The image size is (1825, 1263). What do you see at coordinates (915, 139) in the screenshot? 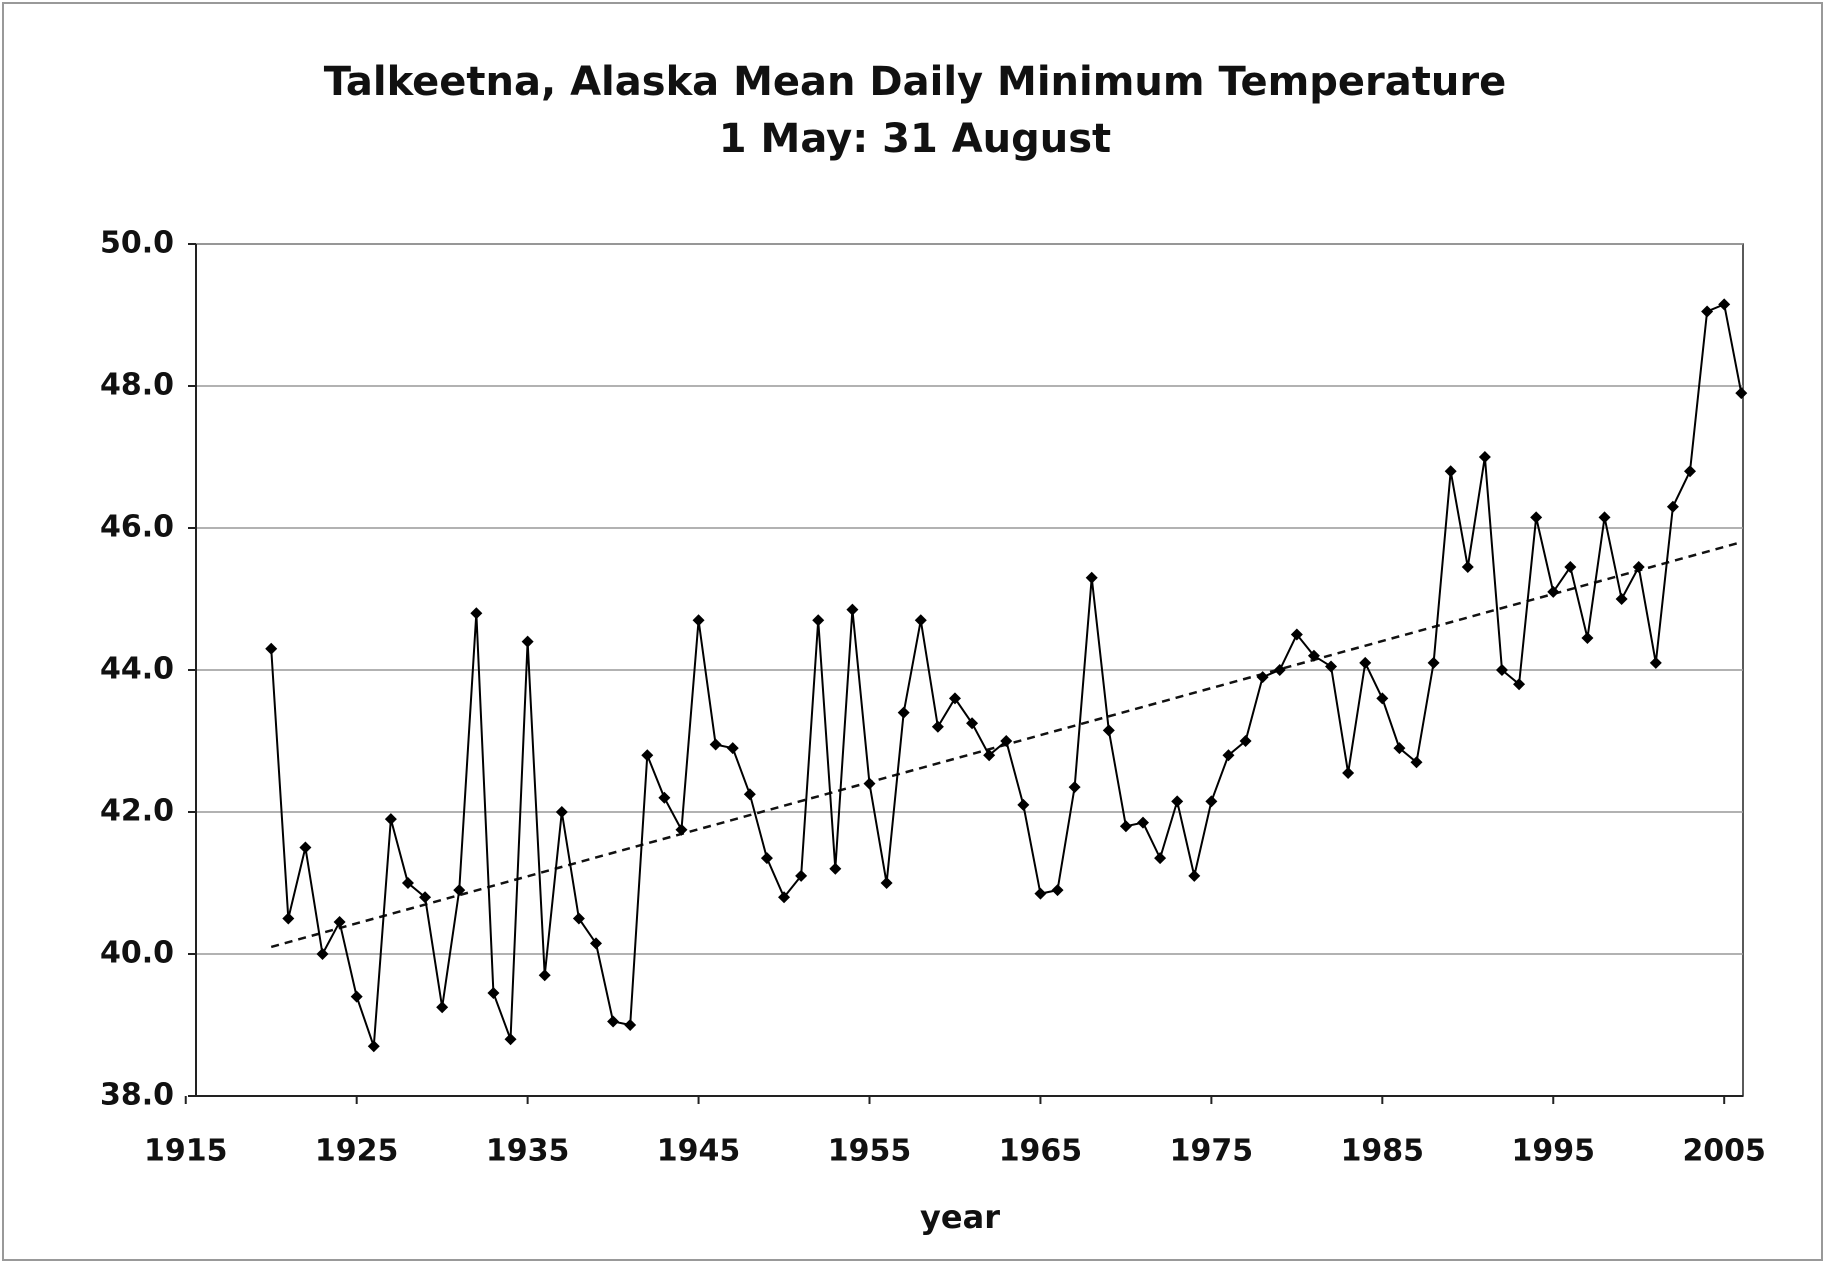
I see `chart-subtitle: 1 May: 31 August` at bounding box center [915, 139].